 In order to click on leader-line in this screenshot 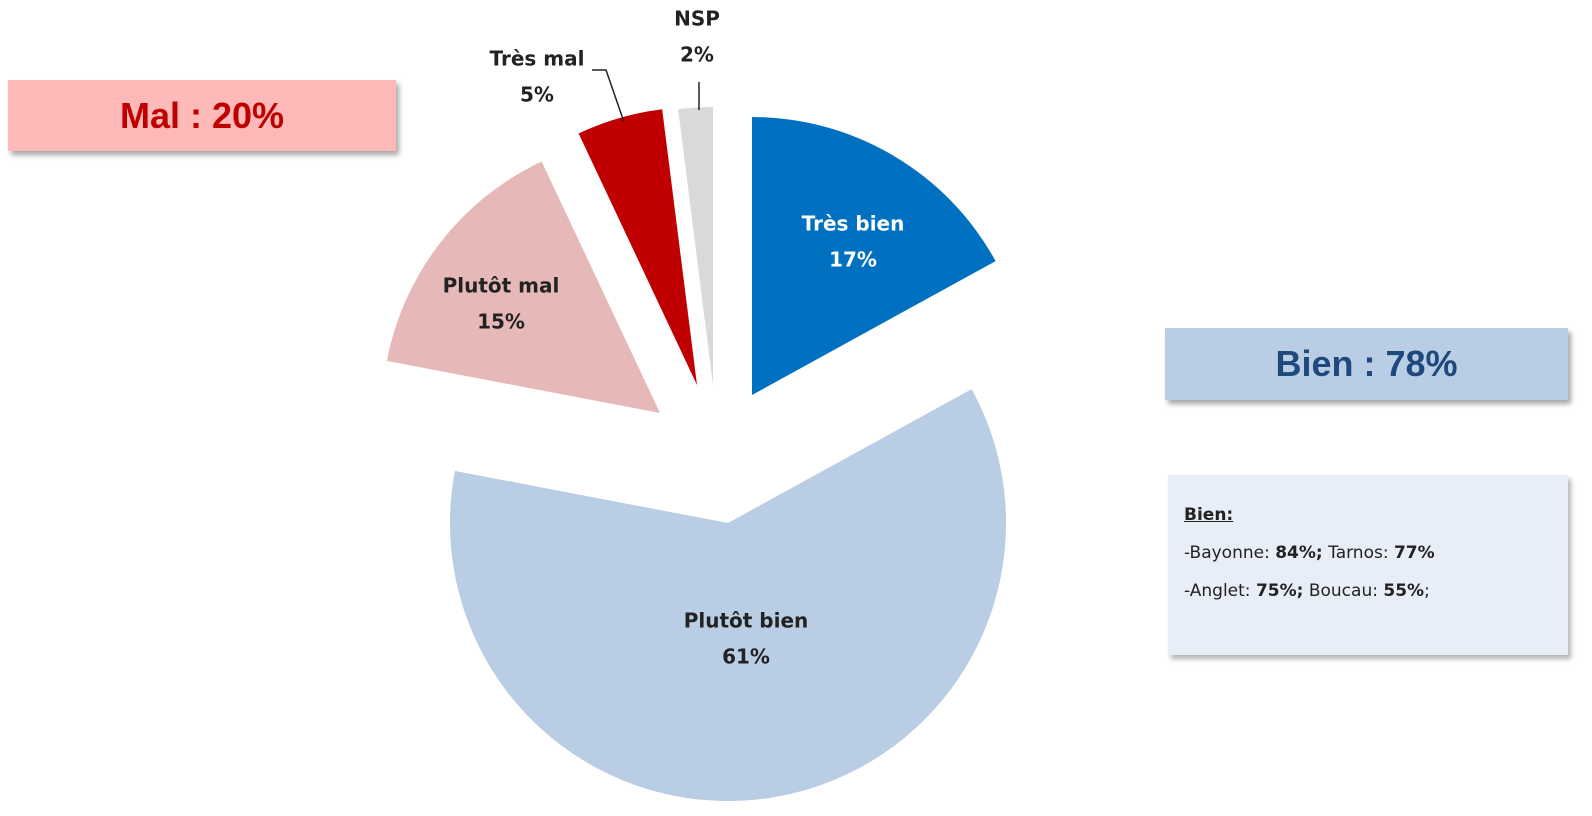, I will do `click(608, 96)`.